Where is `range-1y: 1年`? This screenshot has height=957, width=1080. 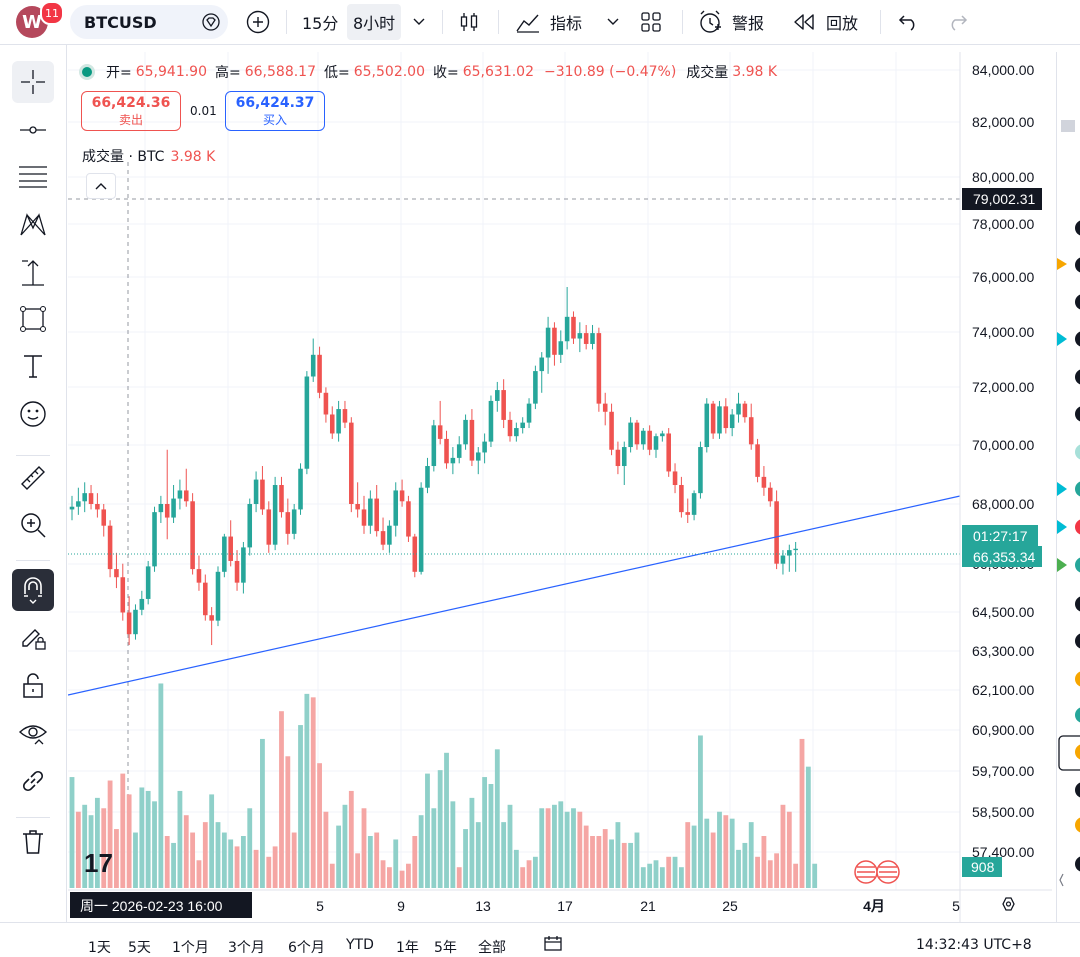 range-1y: 1年 is located at coordinates (407, 948).